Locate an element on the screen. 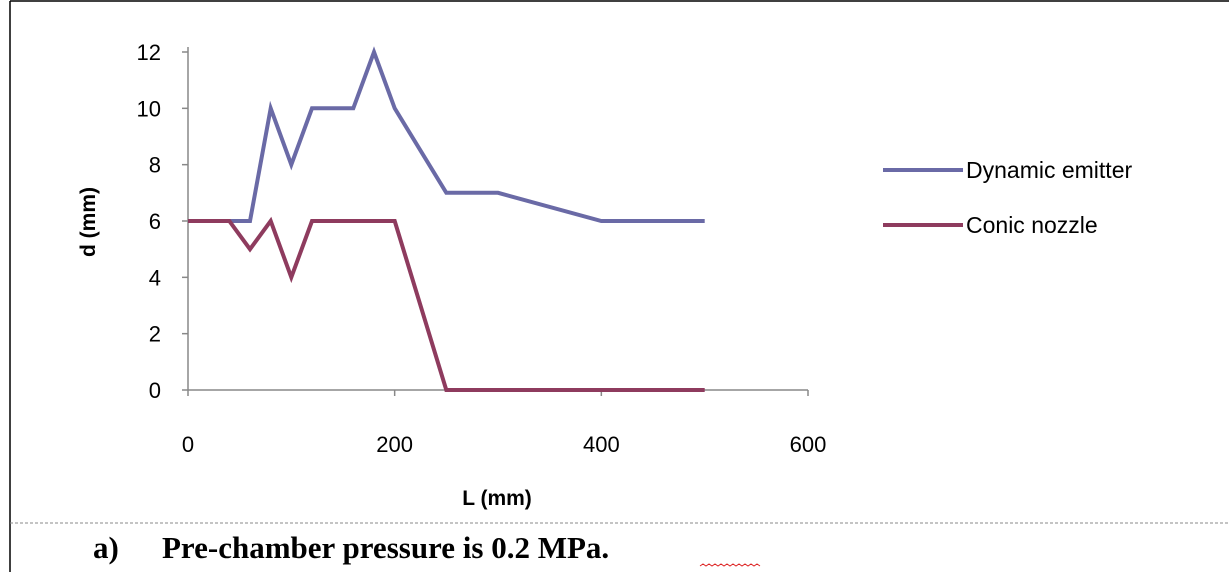 The height and width of the screenshot is (572, 1229). x-tick-label: 0 is located at coordinates (188, 444).